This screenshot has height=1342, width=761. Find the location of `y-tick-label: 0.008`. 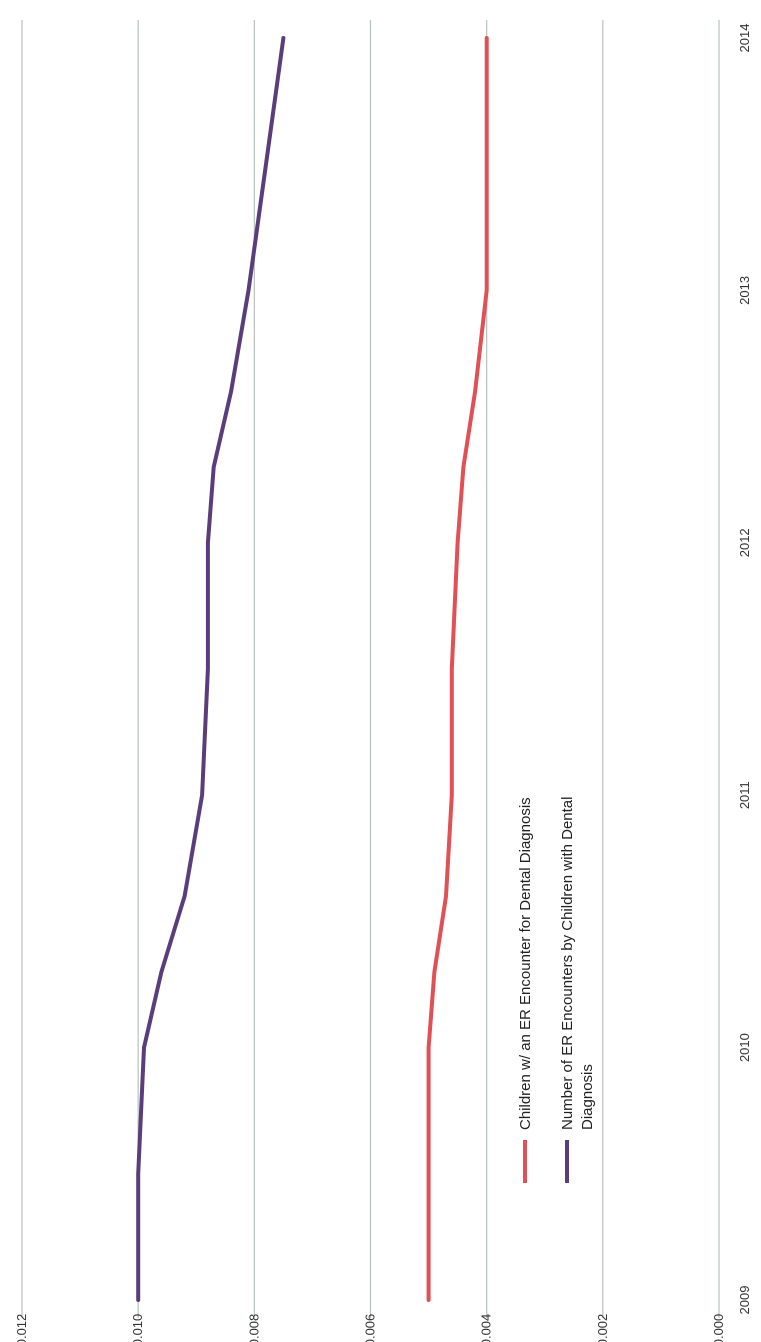

y-tick-label: 0.008 is located at coordinates (253, 1328).